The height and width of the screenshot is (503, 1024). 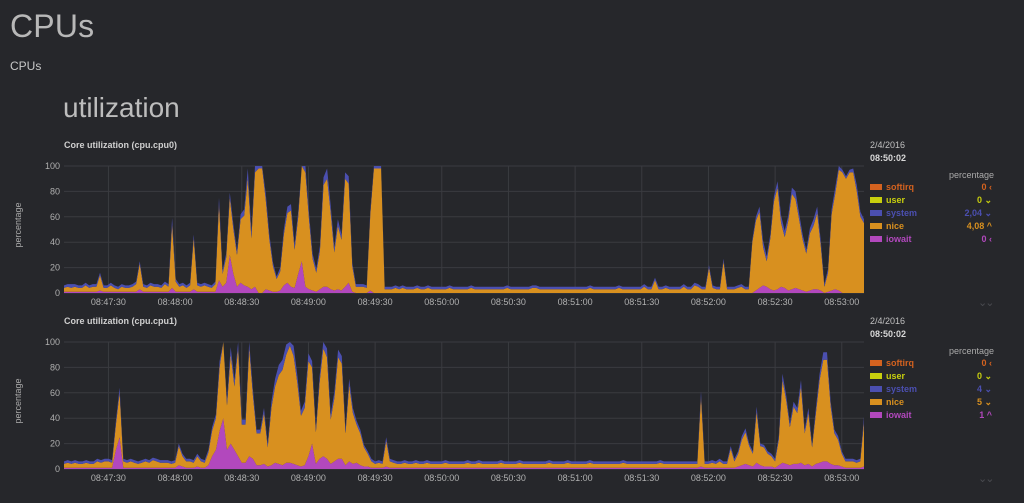 What do you see at coordinates (932, 214) in the screenshot?
I see `legend-item-system: system 2,04 ⌄` at bounding box center [932, 214].